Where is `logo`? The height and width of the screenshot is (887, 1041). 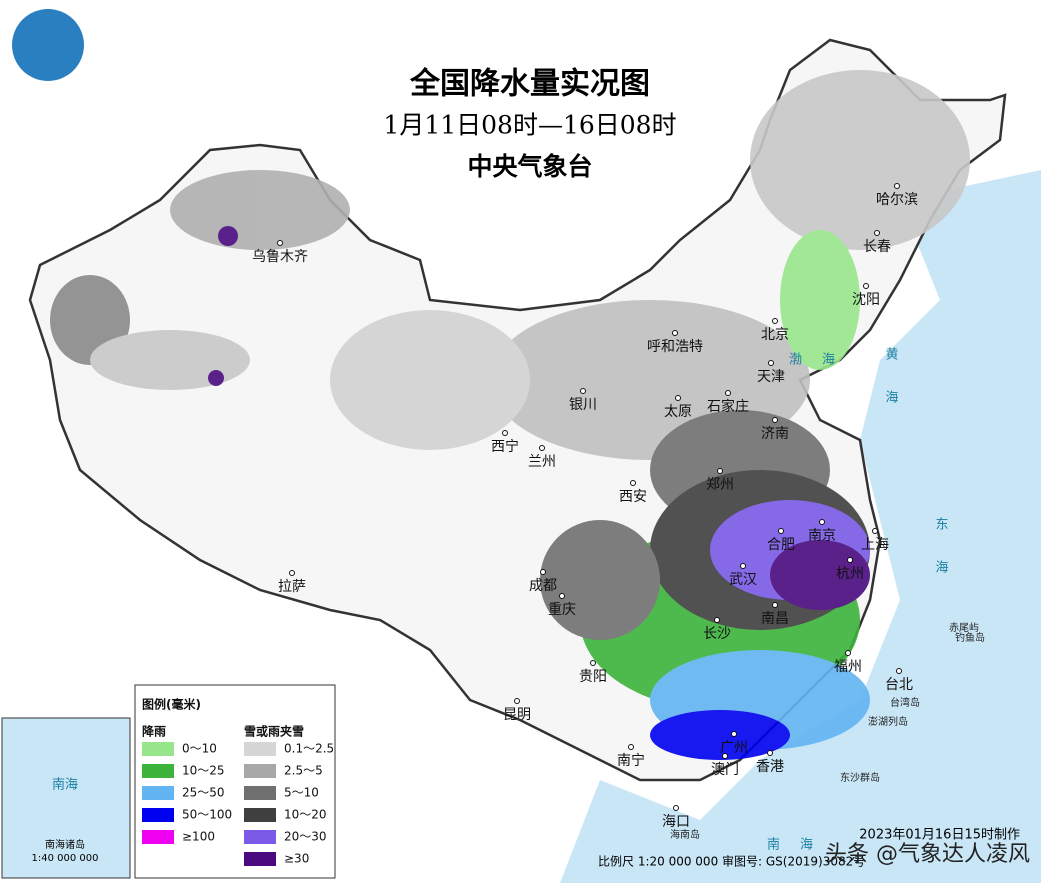
logo is located at coordinates (48, 45).